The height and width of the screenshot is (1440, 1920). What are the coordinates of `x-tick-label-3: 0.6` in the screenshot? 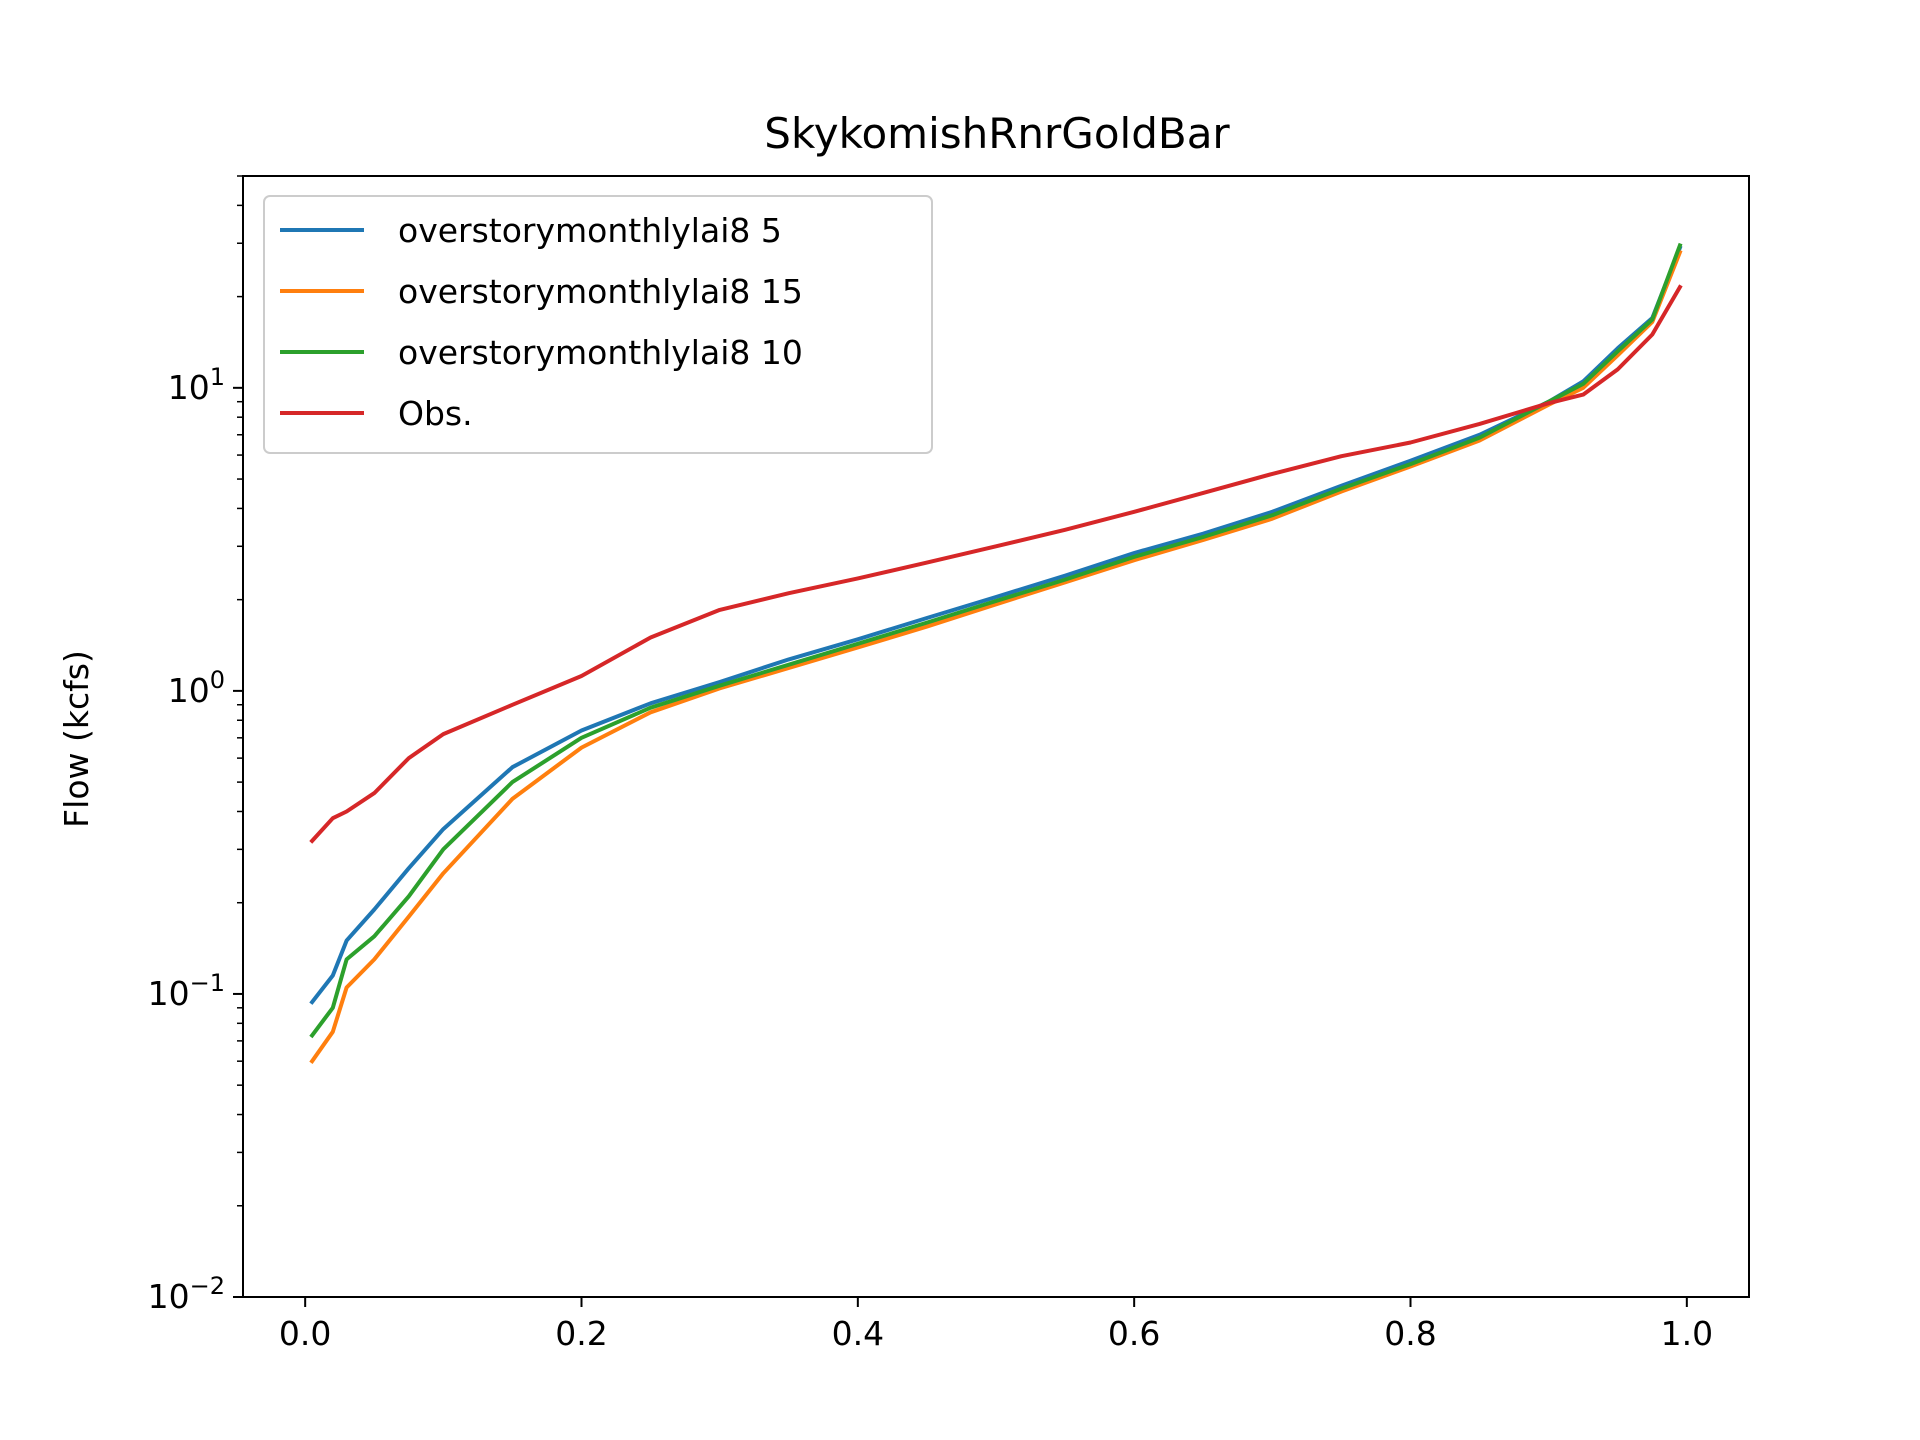 It's located at (1134, 1333).